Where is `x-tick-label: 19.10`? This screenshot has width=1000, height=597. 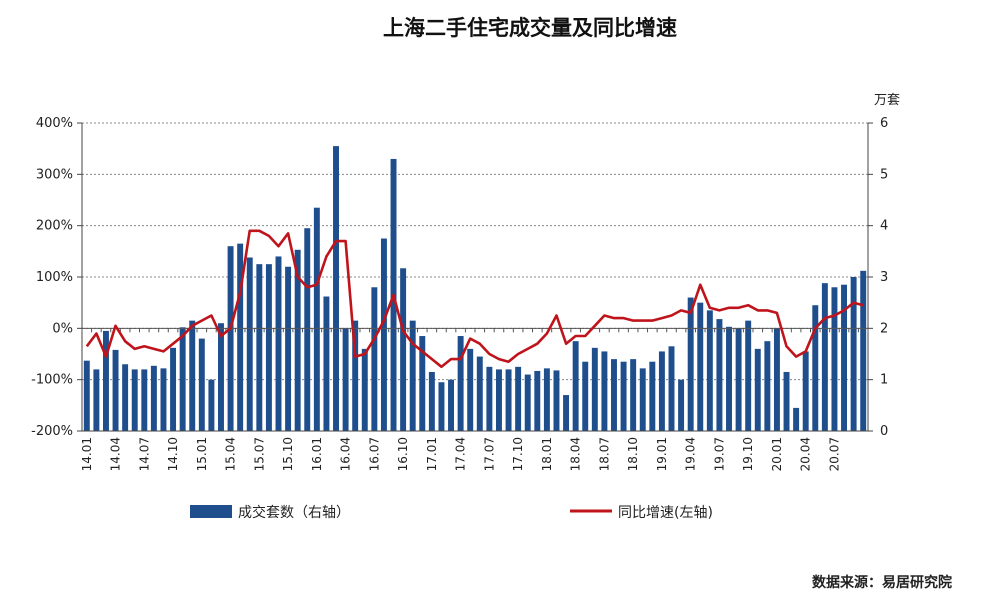
x-tick-label: 19.10 is located at coordinates (748, 454).